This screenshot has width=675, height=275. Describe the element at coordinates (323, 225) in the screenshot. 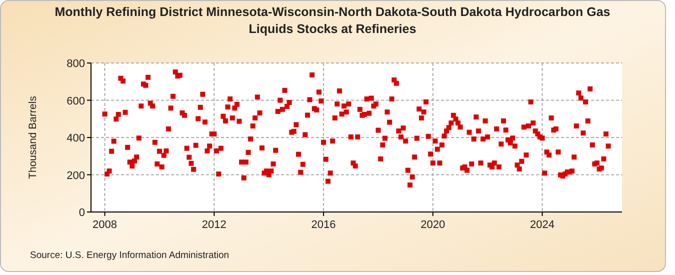

I see `x-tick-label: 2016` at that location.